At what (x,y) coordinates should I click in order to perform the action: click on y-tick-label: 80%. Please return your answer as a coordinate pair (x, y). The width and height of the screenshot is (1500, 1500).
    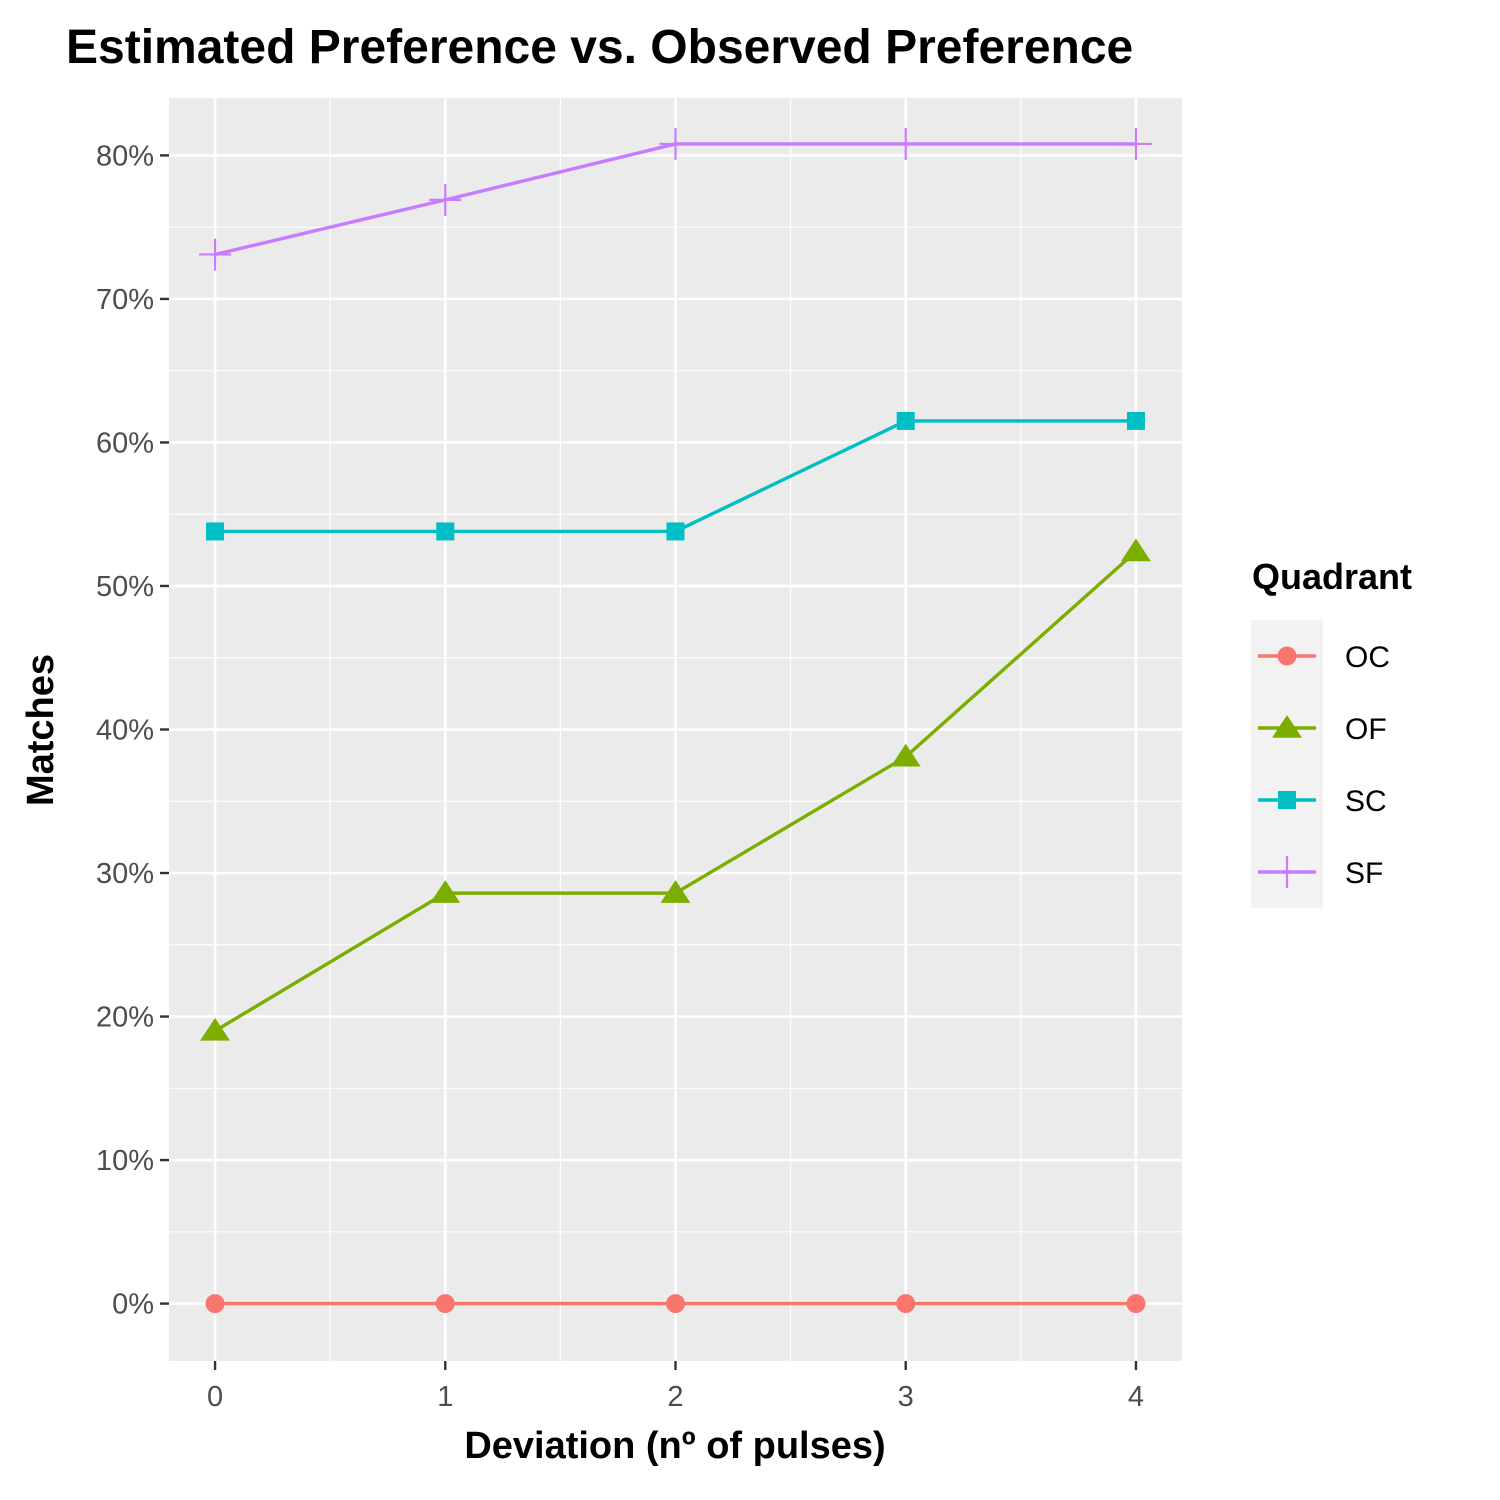
    Looking at the image, I should click on (125, 156).